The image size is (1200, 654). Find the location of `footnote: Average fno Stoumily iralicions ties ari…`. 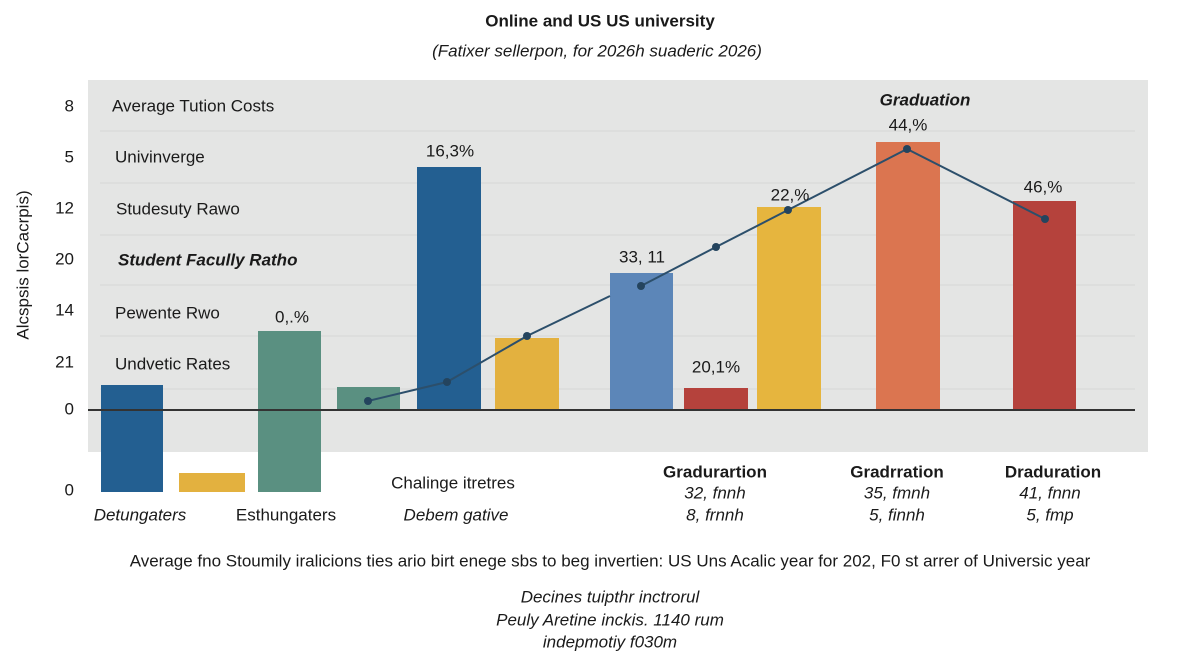

footnote: Average fno Stoumily iralicions ties ari… is located at coordinates (610, 560).